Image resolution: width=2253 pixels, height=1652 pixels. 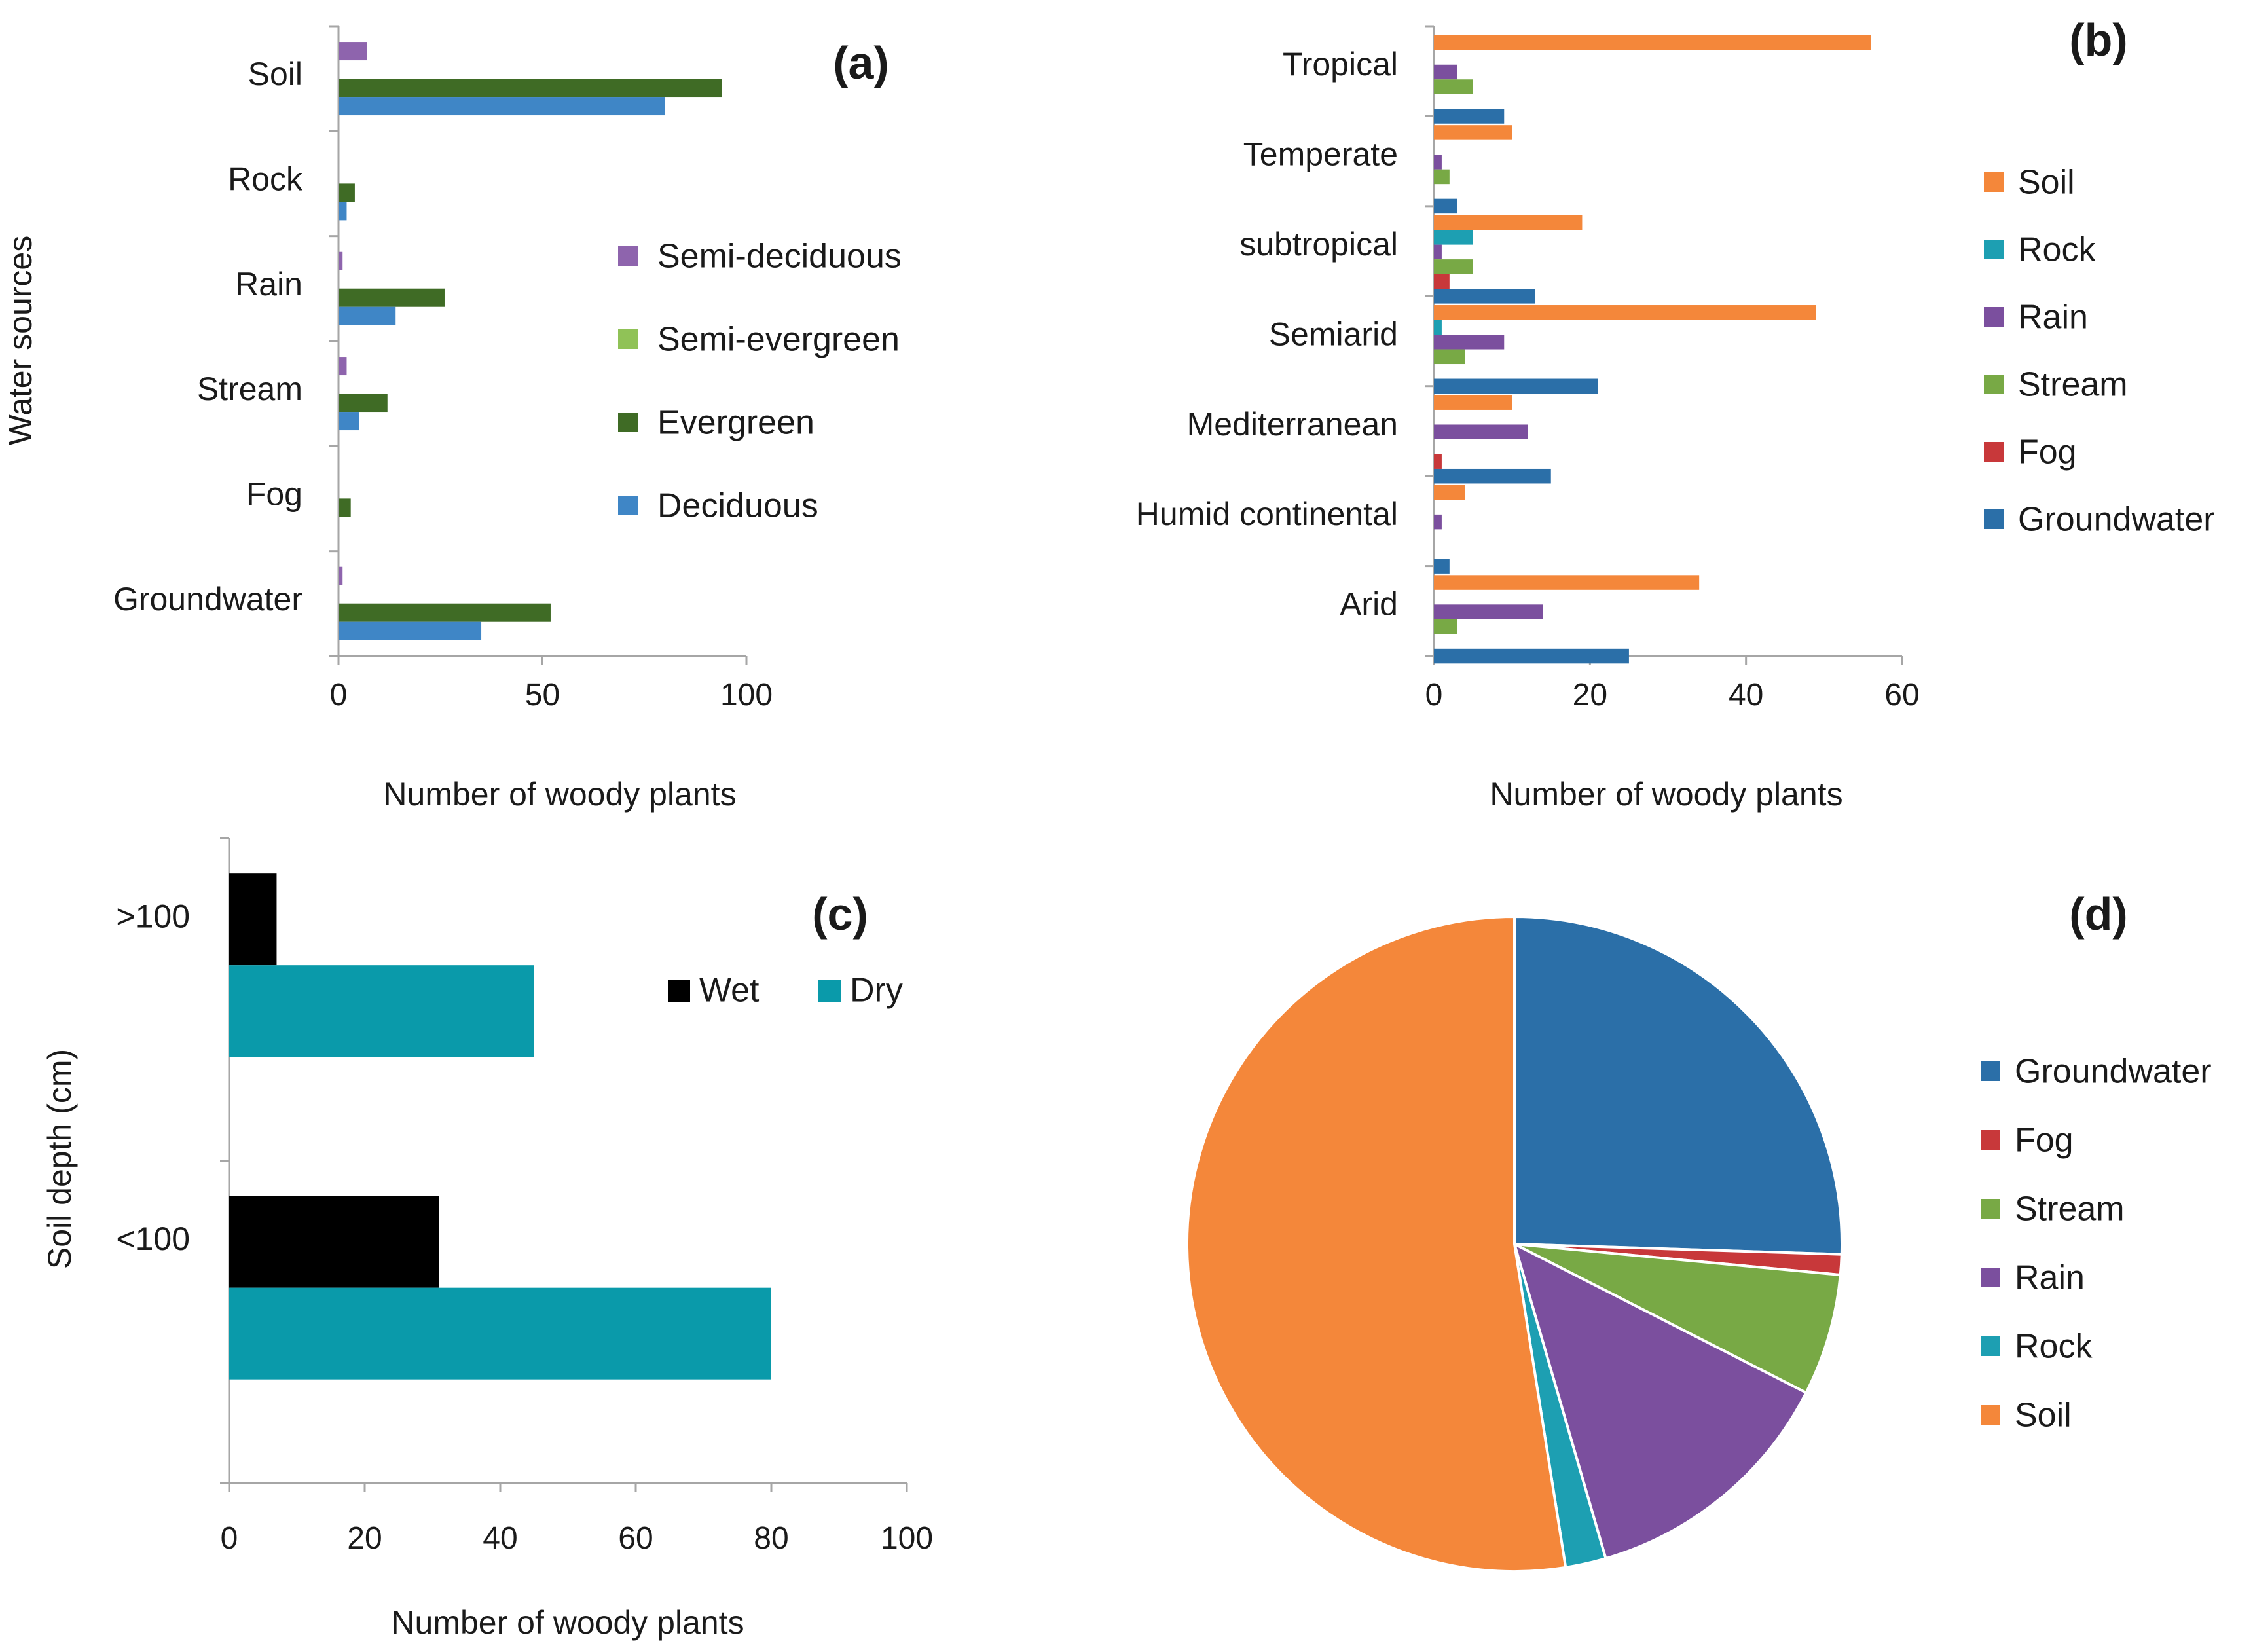 What do you see at coordinates (1678, 1085) in the screenshot?
I see `pie-slice-groundwater` at bounding box center [1678, 1085].